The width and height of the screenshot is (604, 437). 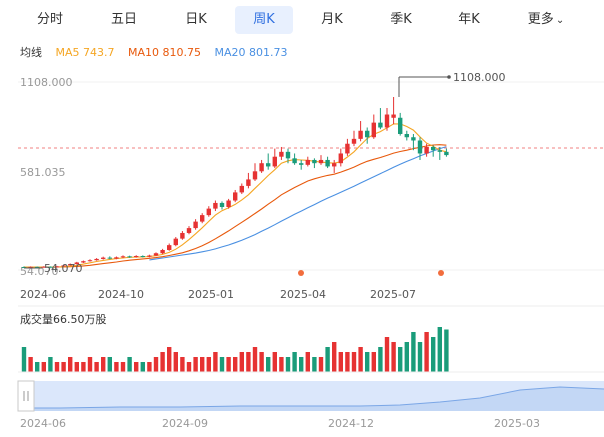 I want to click on nav-date-label: 2024-12, so click(x=351, y=423).